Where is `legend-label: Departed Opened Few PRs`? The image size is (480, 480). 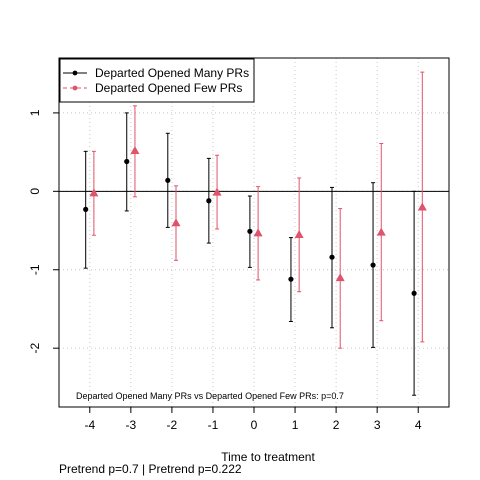
legend-label: Departed Opened Few PRs is located at coordinates (168, 88).